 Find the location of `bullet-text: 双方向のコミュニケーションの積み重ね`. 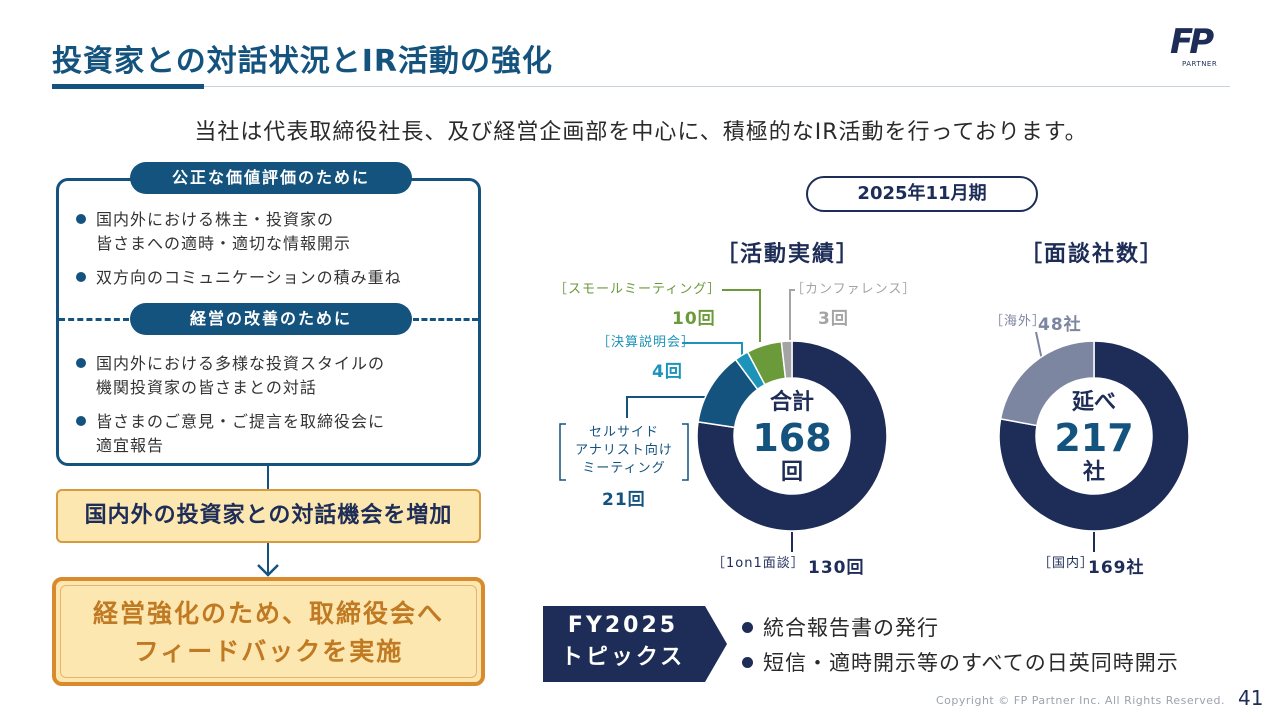

bullet-text: 双方向のコミュニケーションの積み重ね is located at coordinates (249, 277).